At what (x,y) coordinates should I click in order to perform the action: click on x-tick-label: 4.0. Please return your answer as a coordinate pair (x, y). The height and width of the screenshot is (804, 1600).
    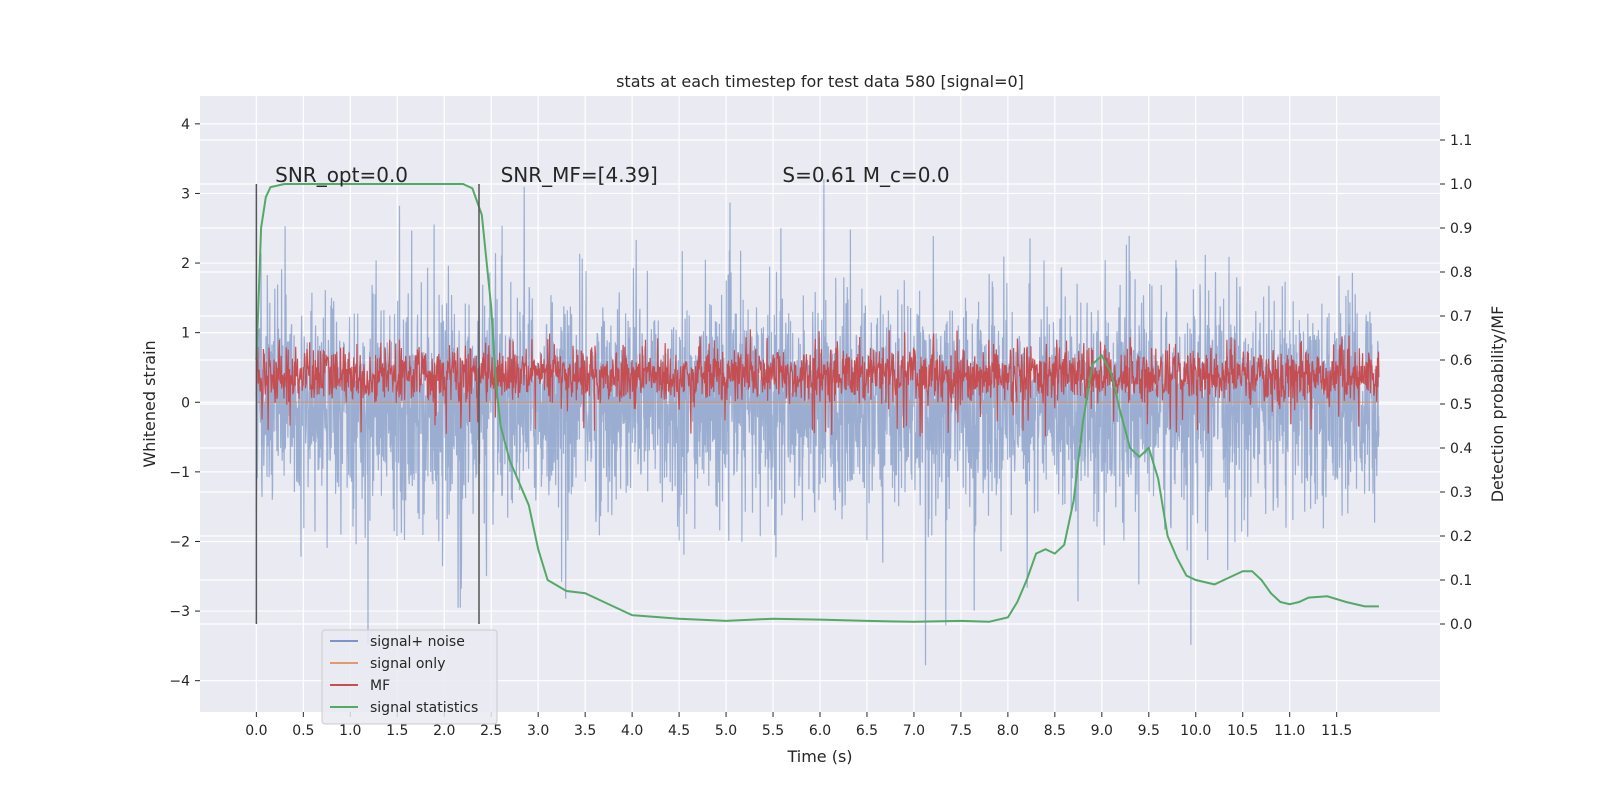
    Looking at the image, I should click on (632, 731).